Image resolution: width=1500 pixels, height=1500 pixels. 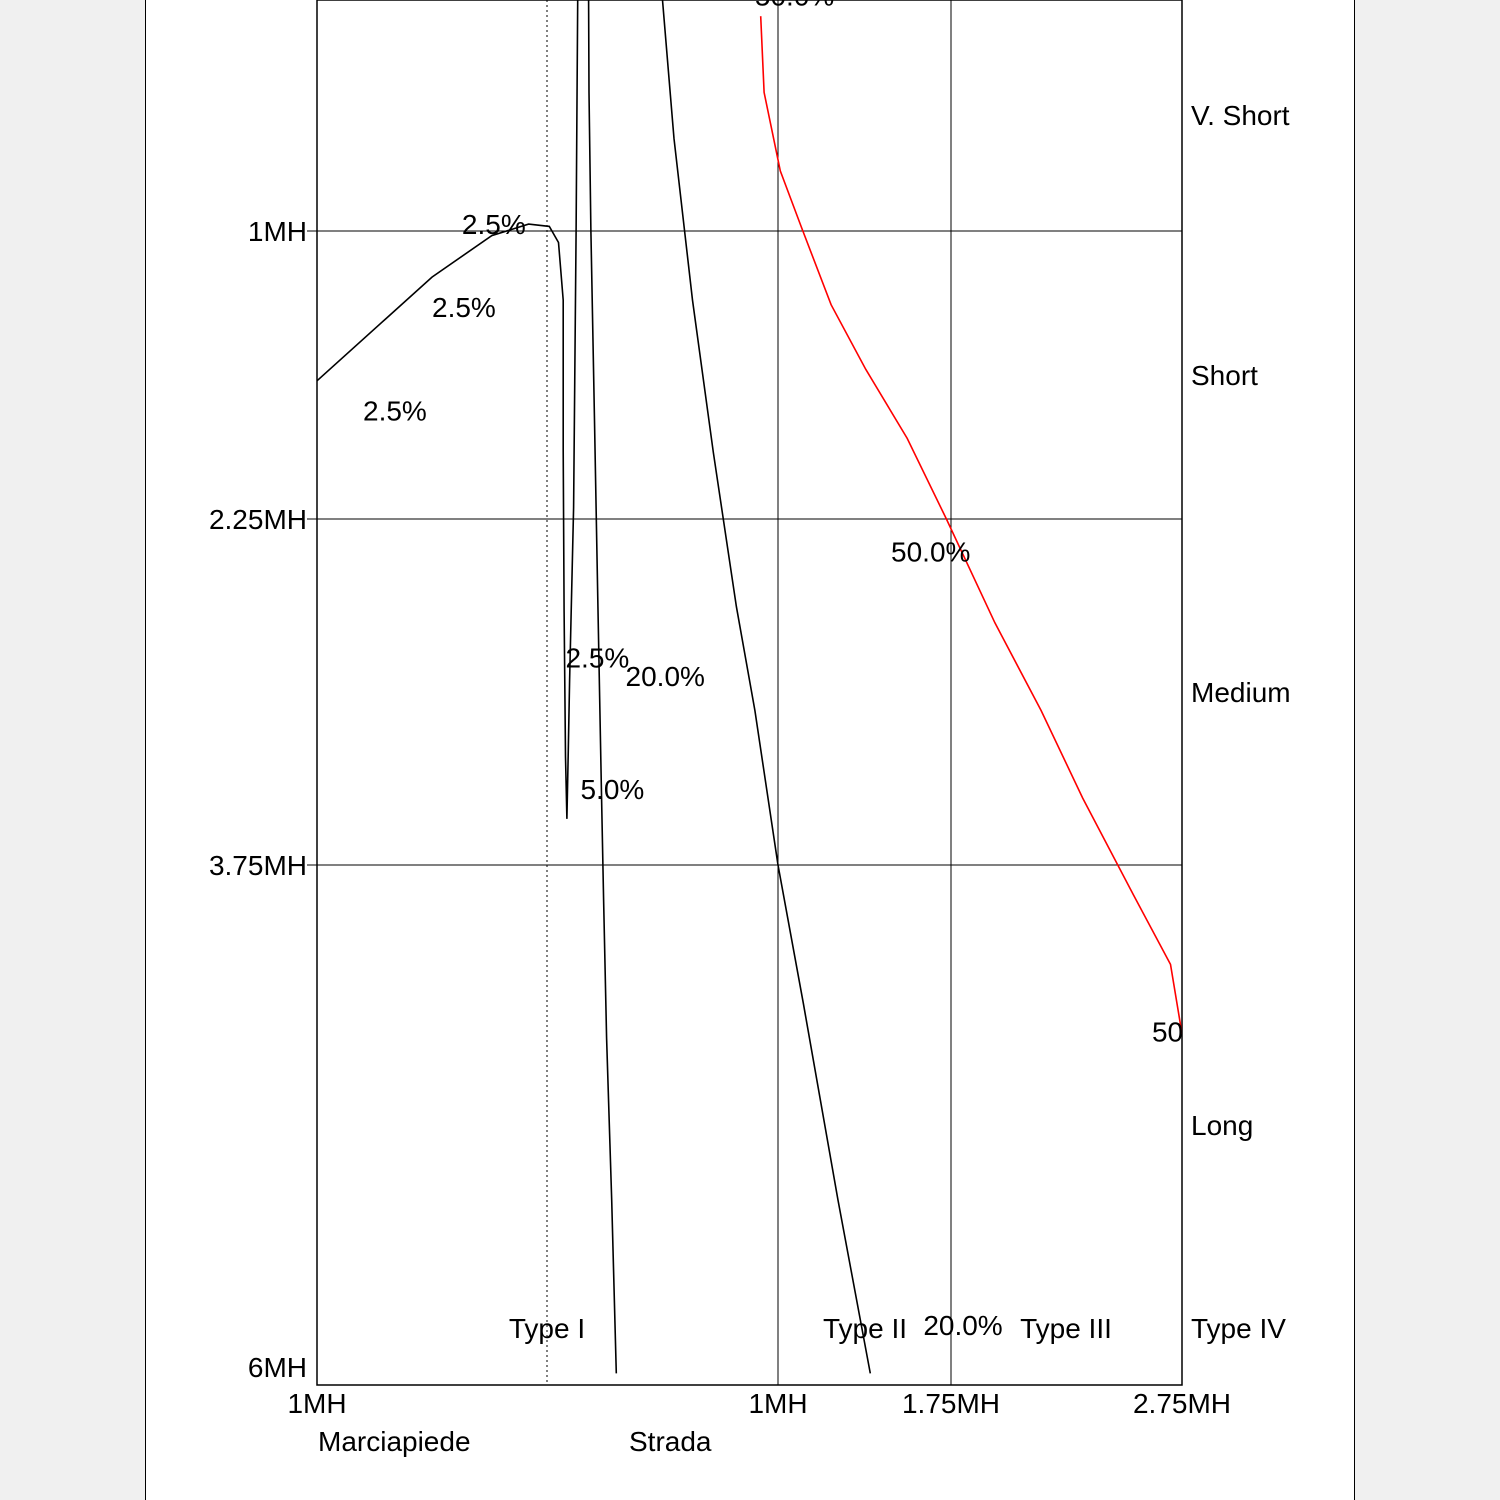 I want to click on zone-length-label: Long, so click(x=1222, y=1125).